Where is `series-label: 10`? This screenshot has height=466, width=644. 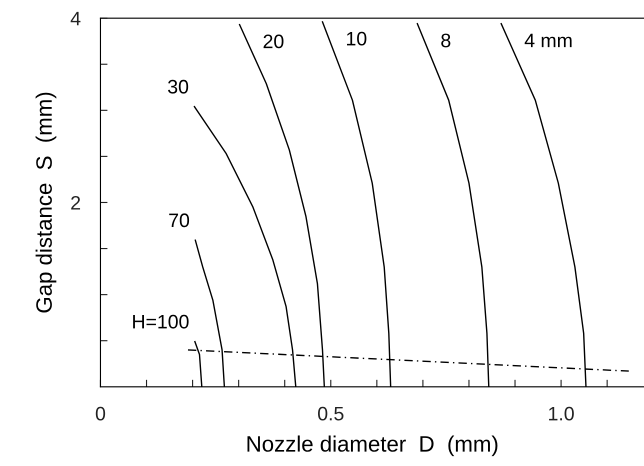 series-label: 10 is located at coordinates (356, 39).